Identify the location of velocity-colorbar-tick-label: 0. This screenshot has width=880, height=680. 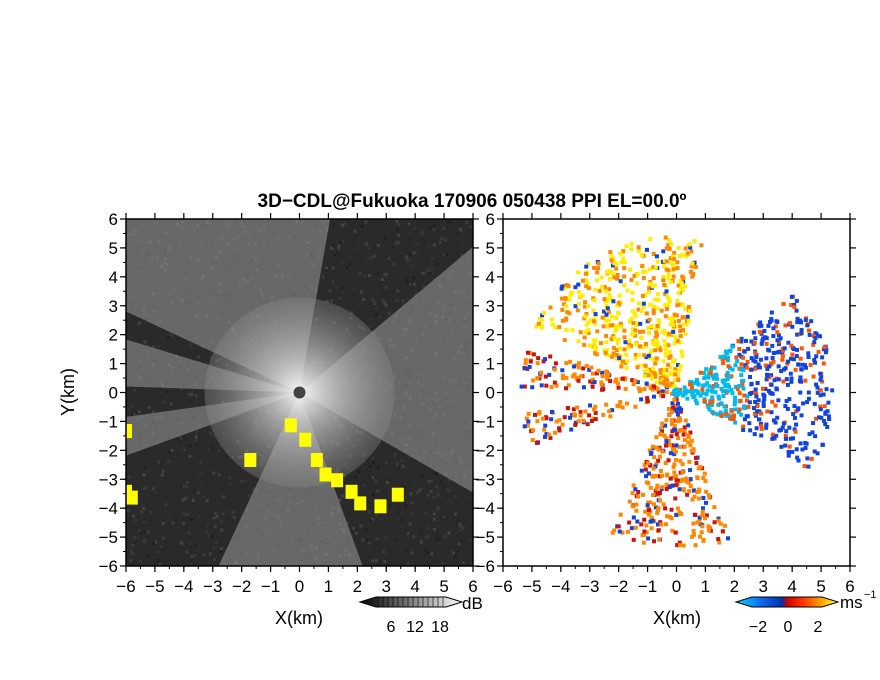
(788, 627).